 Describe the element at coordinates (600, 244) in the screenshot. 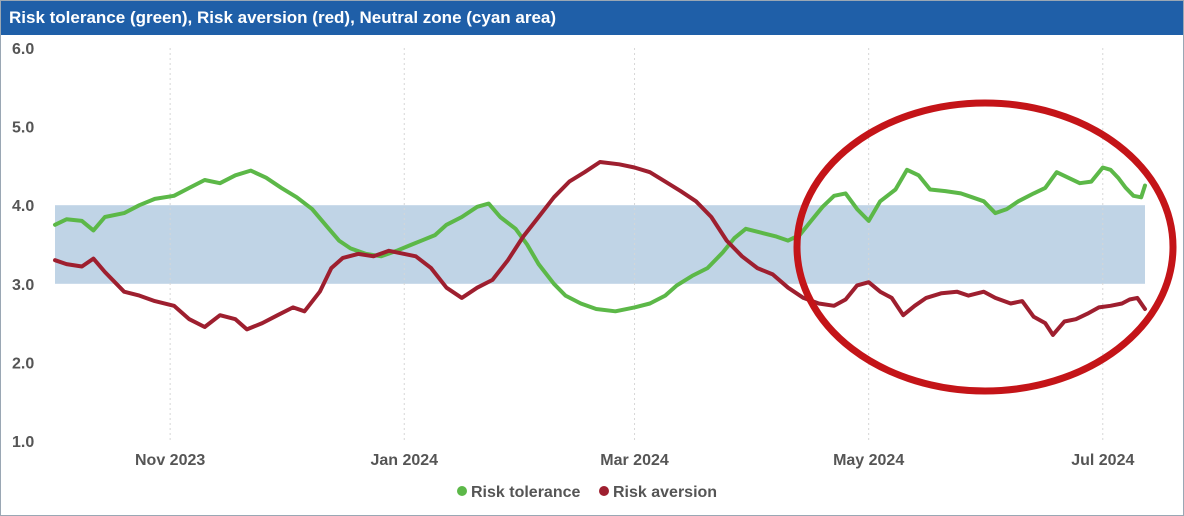

I see `neutral-zone-band` at that location.